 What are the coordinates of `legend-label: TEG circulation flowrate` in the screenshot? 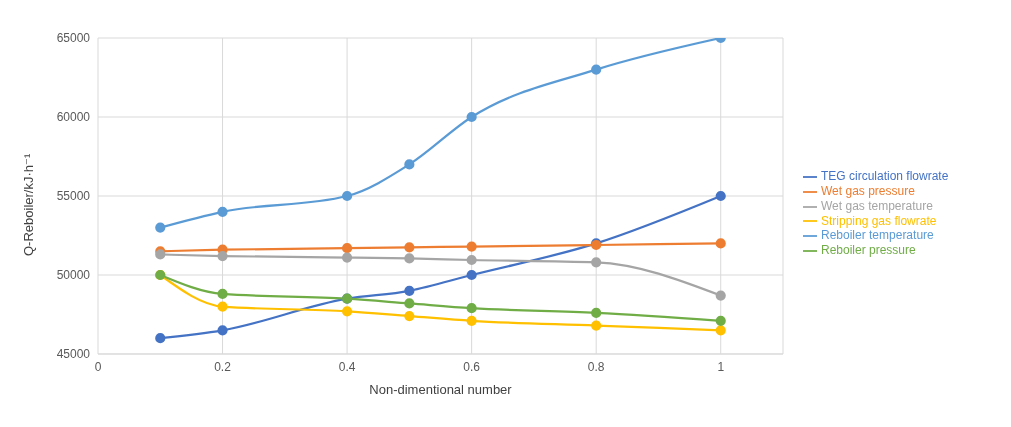 It's located at (885, 176).